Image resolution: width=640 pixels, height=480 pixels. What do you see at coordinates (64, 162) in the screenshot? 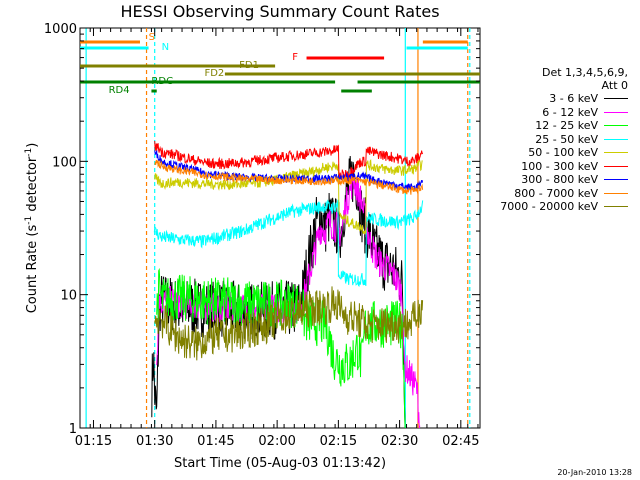
I see `y-tick-label: 100` at bounding box center [64, 162].